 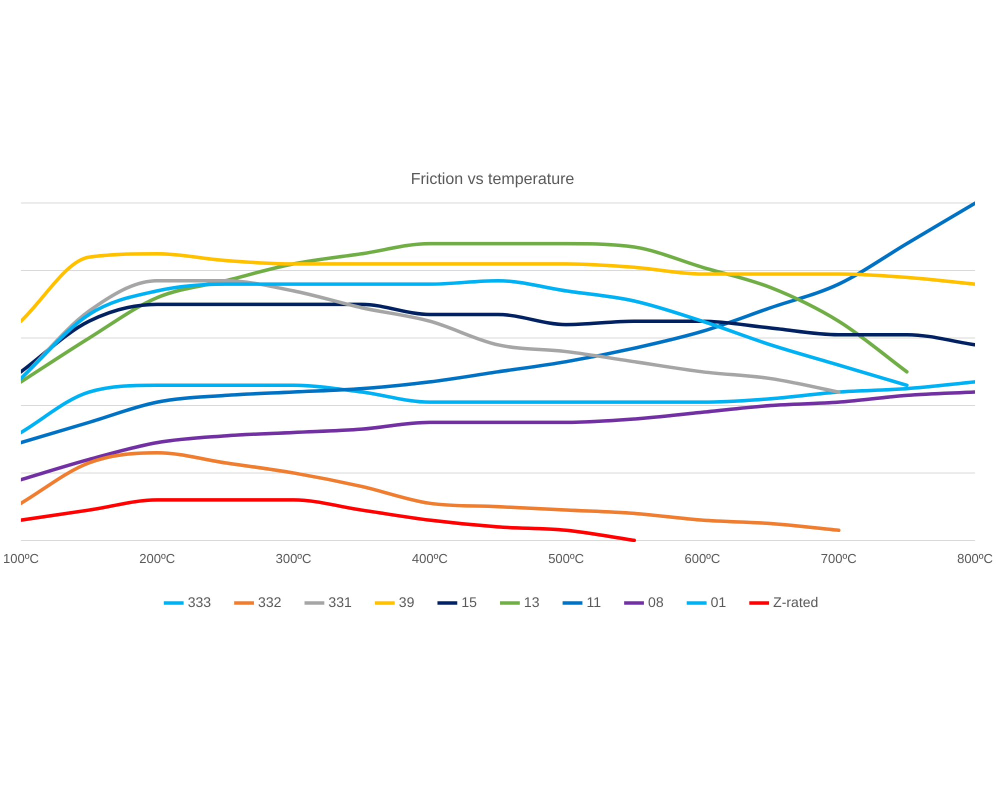 What do you see at coordinates (532, 602) in the screenshot?
I see `legend-label: 13` at bounding box center [532, 602].